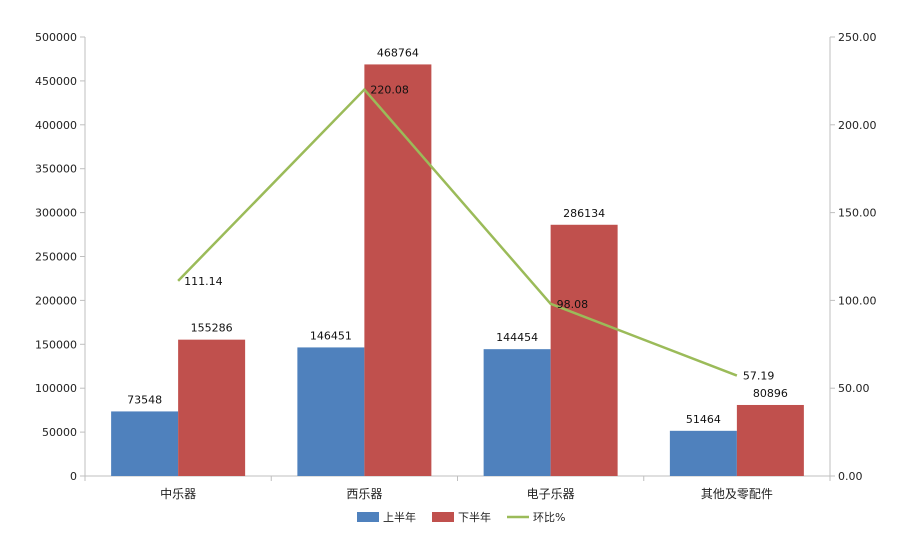  Describe the element at coordinates (517, 337) in the screenshot. I see `bar-data-label: 144454` at that location.